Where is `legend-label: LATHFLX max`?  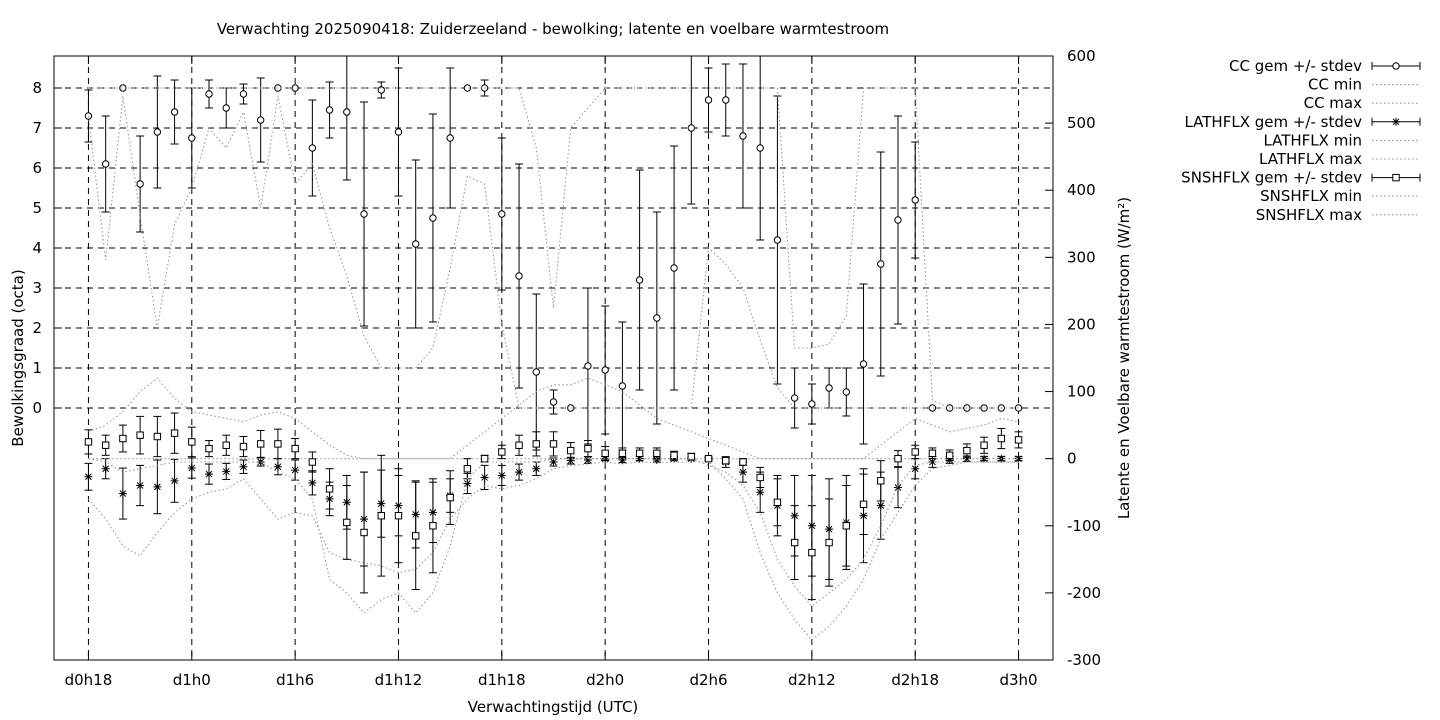 legend-label: LATHFLX max is located at coordinates (1310, 159).